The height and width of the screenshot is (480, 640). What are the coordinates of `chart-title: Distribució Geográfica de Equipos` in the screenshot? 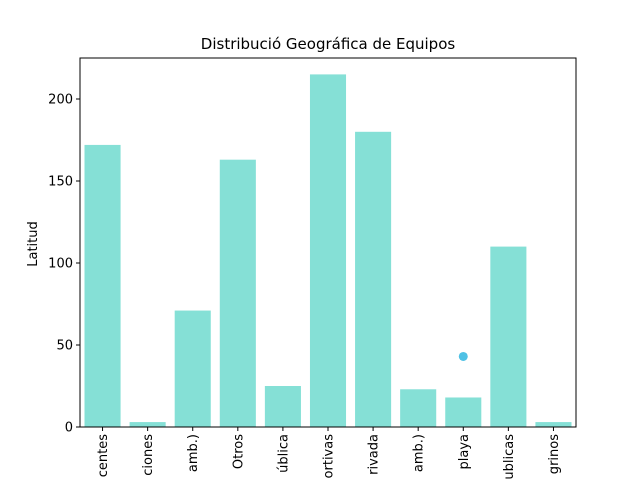 It's located at (328, 44).